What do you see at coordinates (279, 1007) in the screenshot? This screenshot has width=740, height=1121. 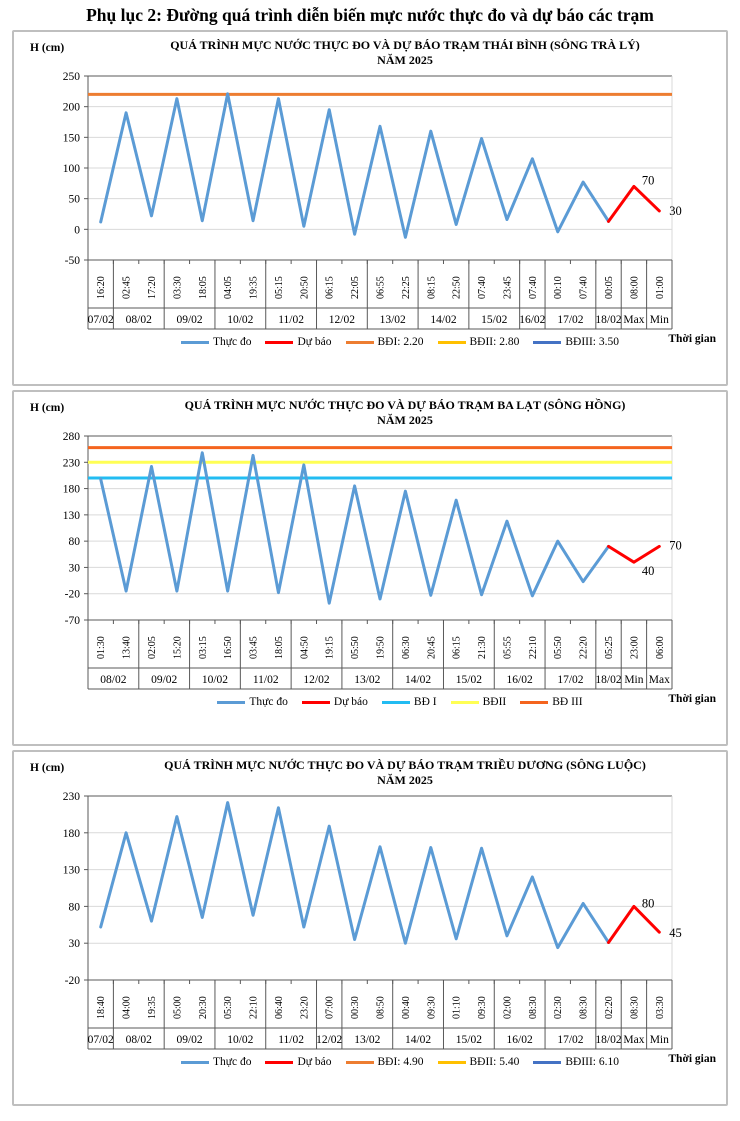 I see `x-time-label: 06:40` at bounding box center [279, 1007].